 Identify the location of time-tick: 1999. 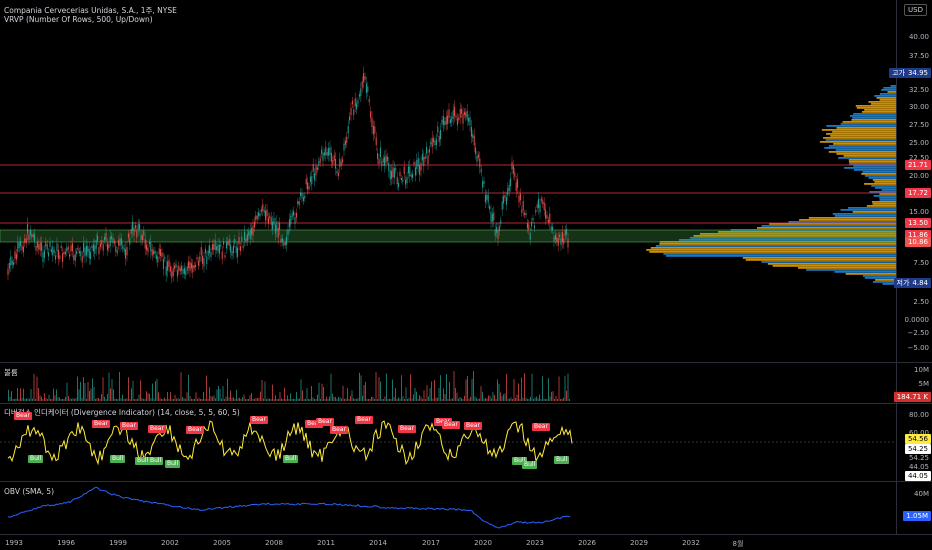
(118, 543).